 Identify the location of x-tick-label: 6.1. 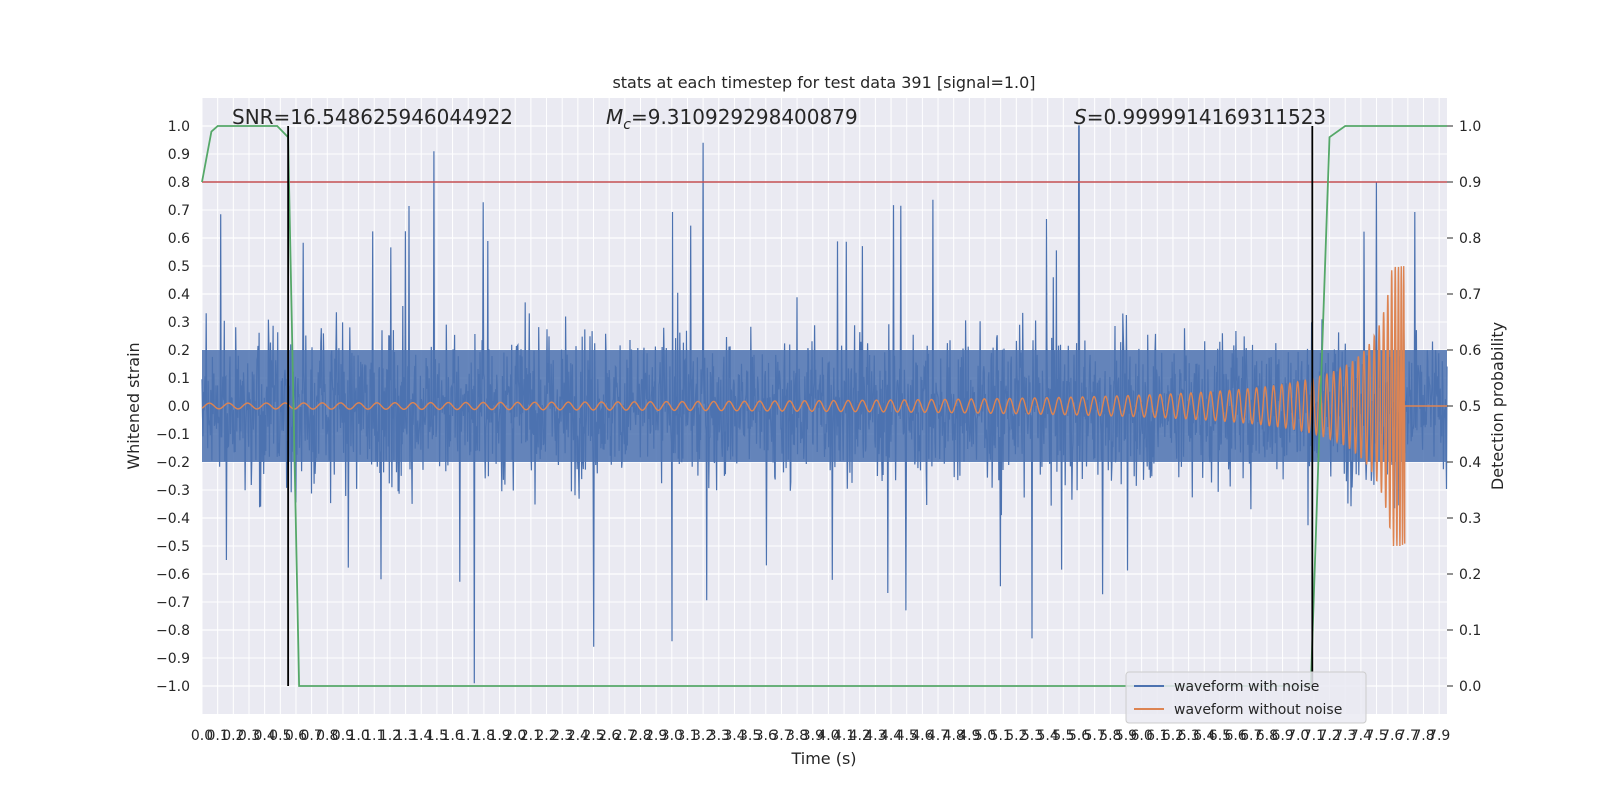
(1157, 736).